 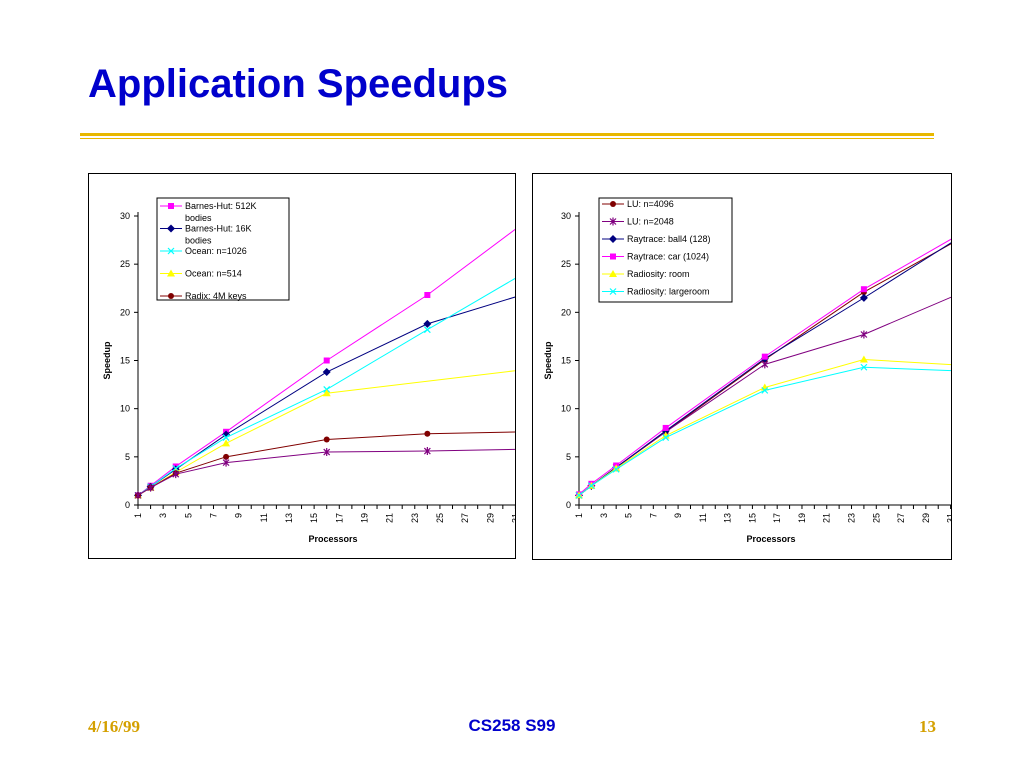 What do you see at coordinates (239, 515) in the screenshot?
I see `x-tick-label: 9` at bounding box center [239, 515].